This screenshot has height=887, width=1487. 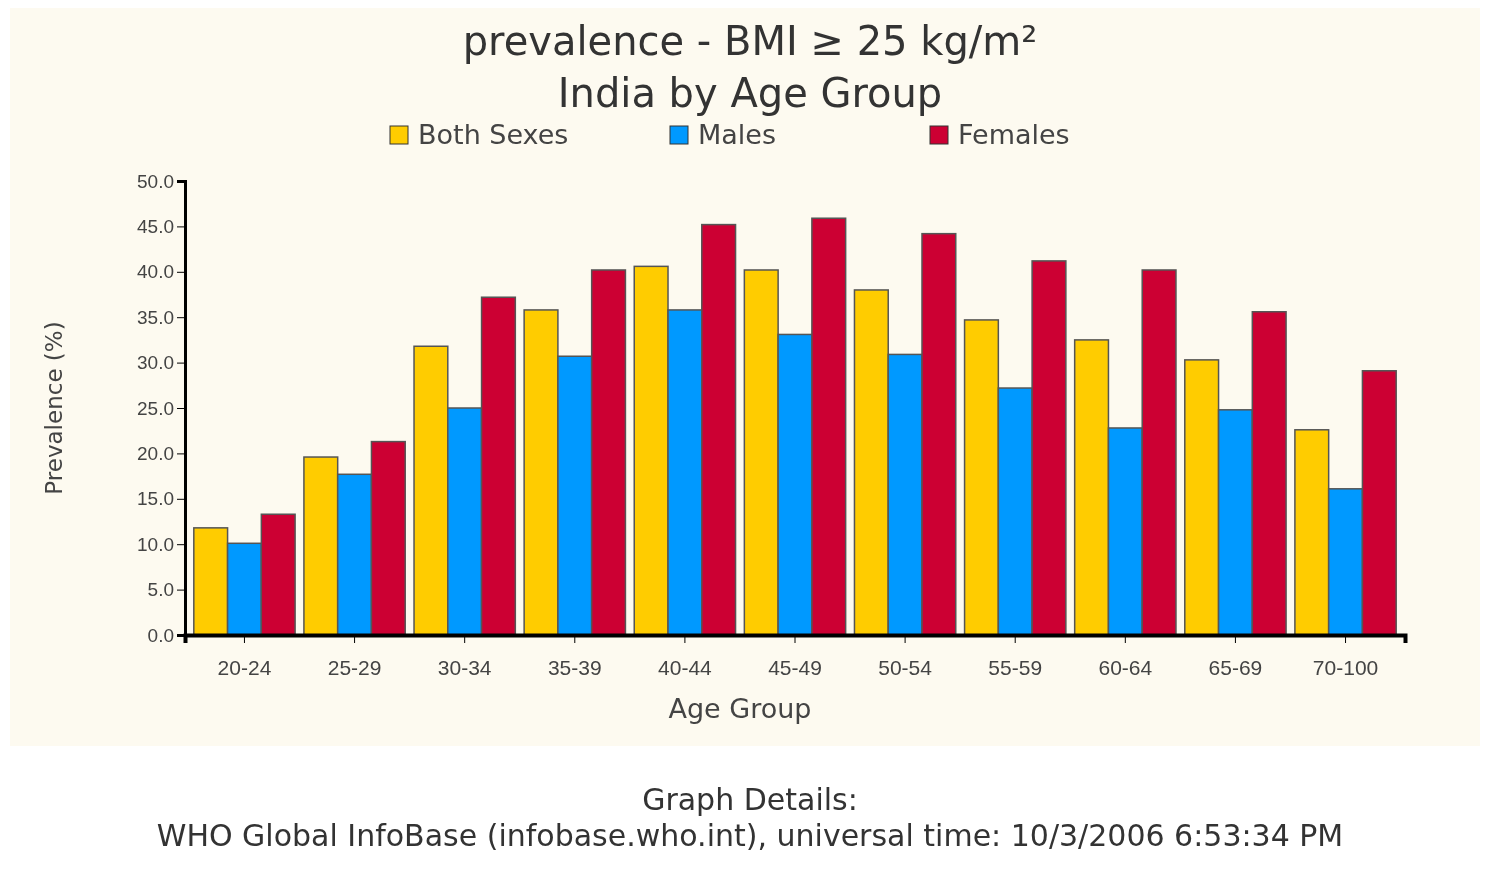 What do you see at coordinates (750, 799) in the screenshot?
I see `text: Graph Details:` at bounding box center [750, 799].